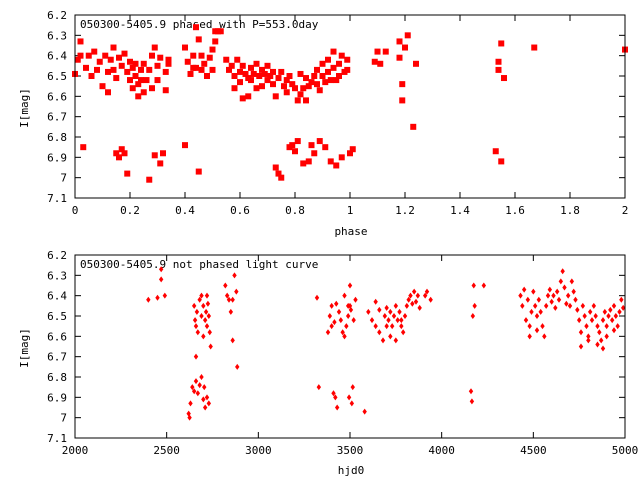  Describe the element at coordinates (57, 15) in the screenshot. I see `phased-y-tick-label: 6.2` at that location.